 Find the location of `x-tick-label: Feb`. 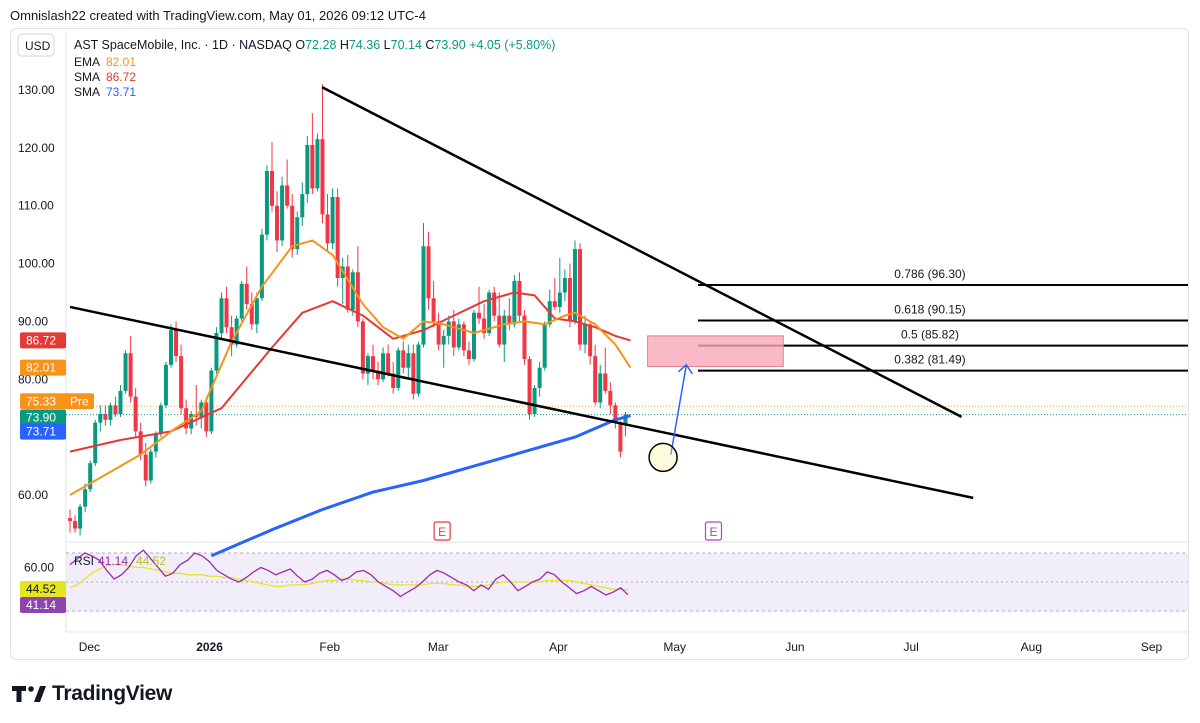

x-tick-label: Feb is located at coordinates (329, 647).